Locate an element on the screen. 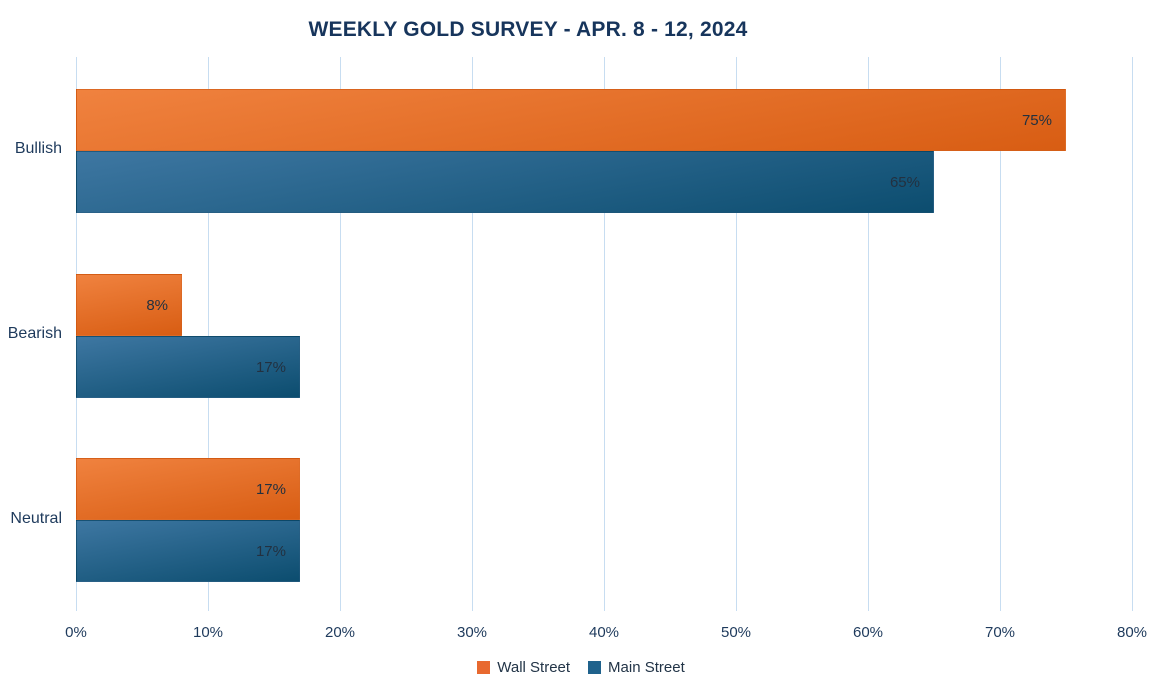 The image size is (1162, 689). bar-neutral-main-street: 17% is located at coordinates (188, 551).